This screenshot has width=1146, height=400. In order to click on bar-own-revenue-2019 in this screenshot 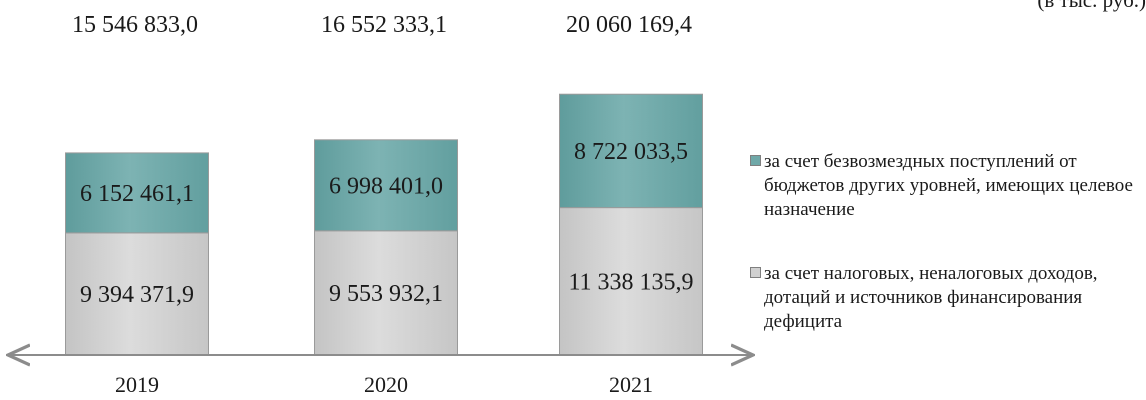, I will do `click(137, 294)`.